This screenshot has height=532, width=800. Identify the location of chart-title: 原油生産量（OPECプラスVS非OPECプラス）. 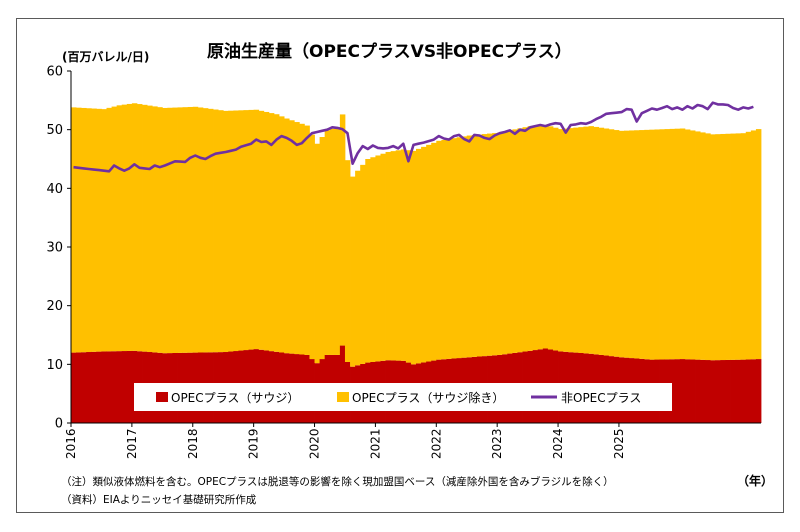
(389, 51).